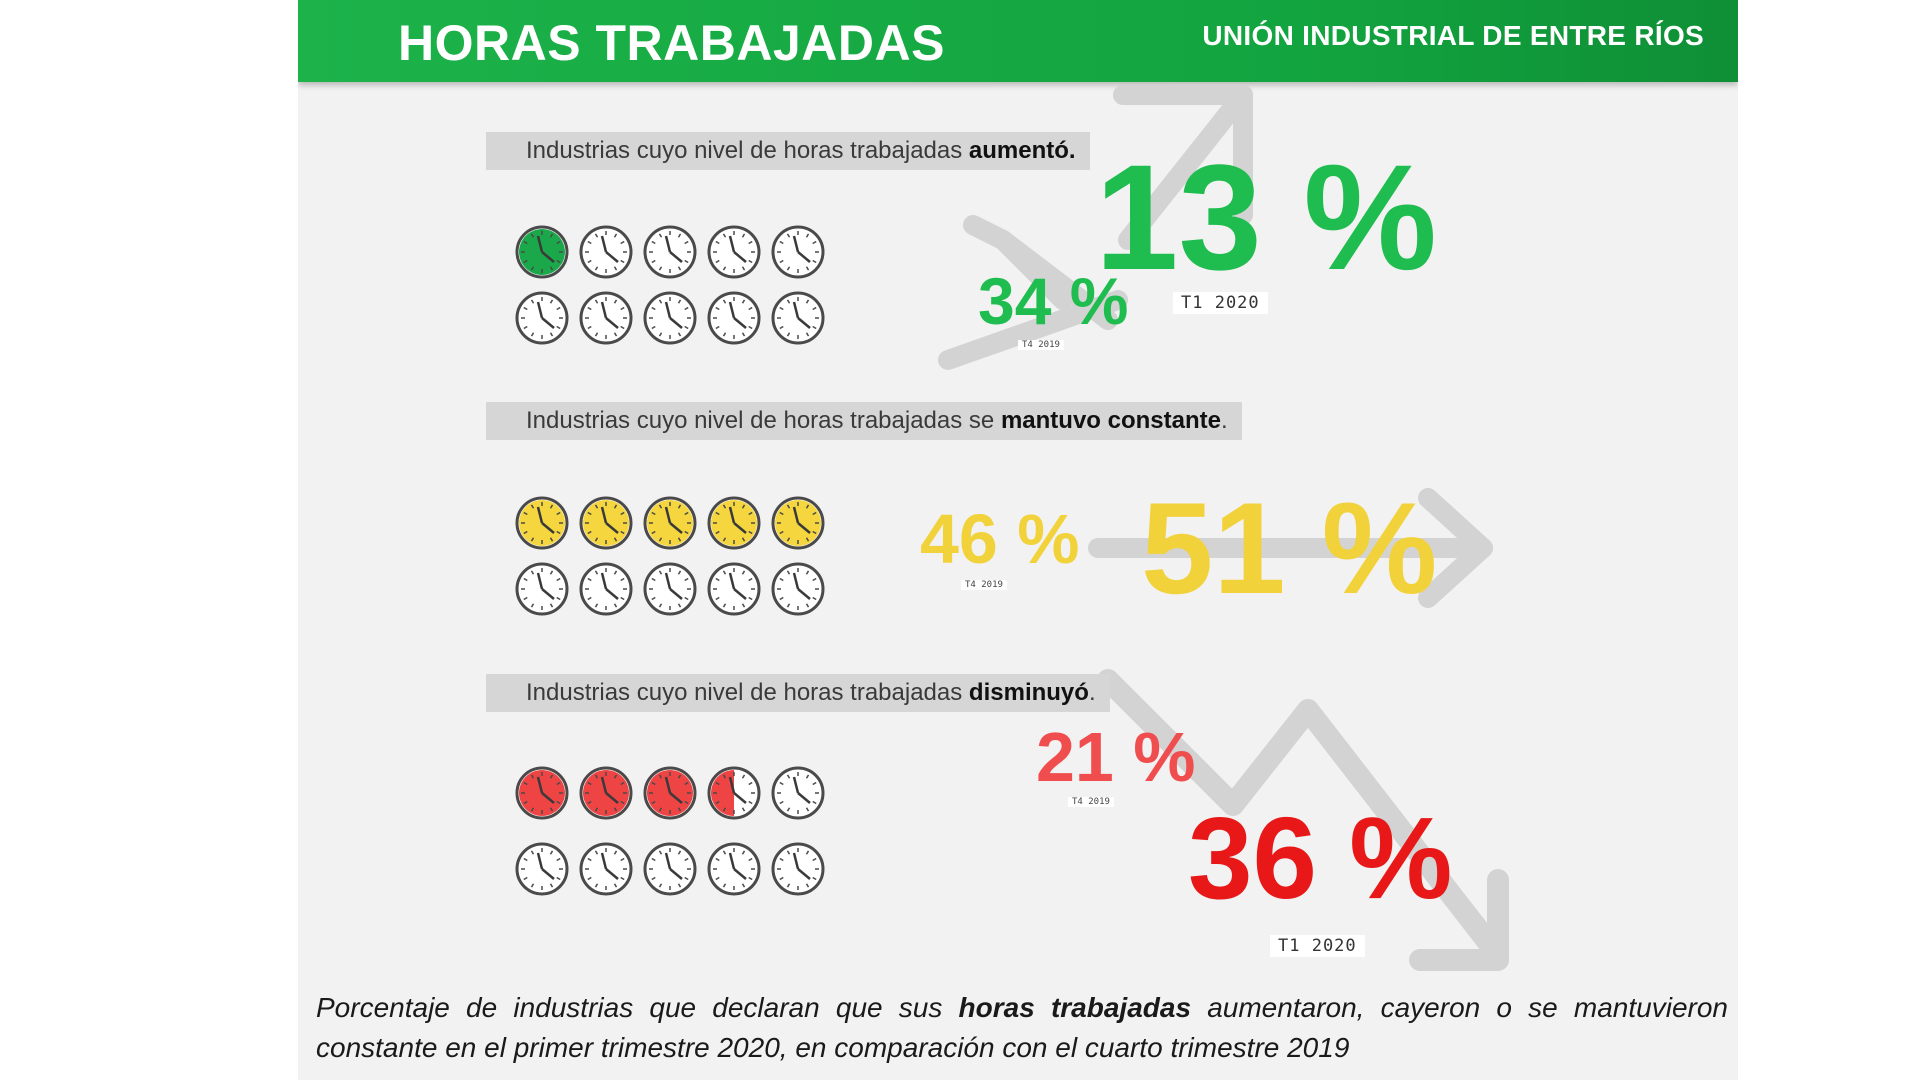  I want to click on arrow-down-head, so click(1459, 920).